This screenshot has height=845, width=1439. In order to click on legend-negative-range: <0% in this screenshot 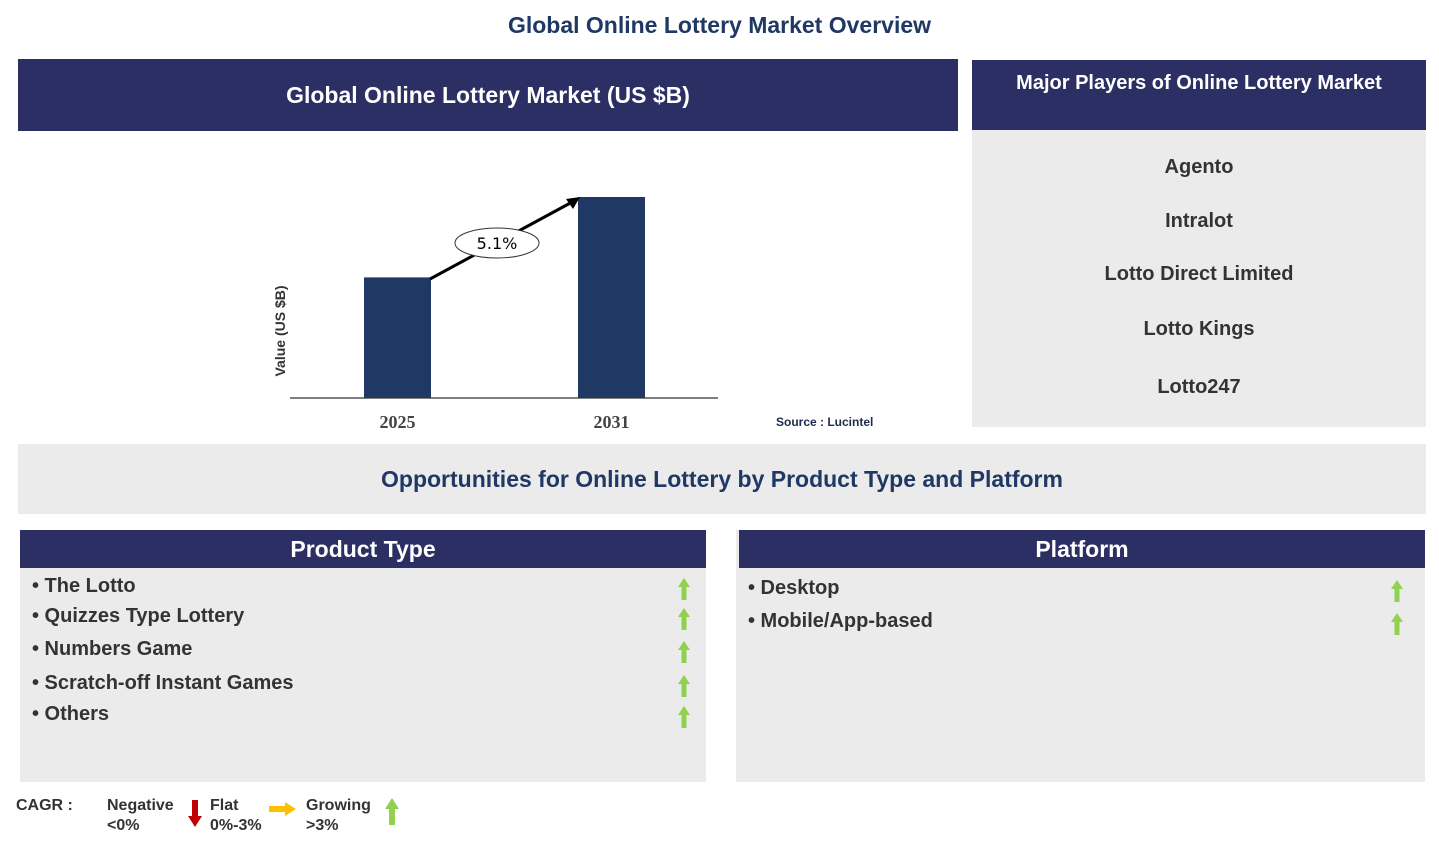, I will do `click(123, 825)`.